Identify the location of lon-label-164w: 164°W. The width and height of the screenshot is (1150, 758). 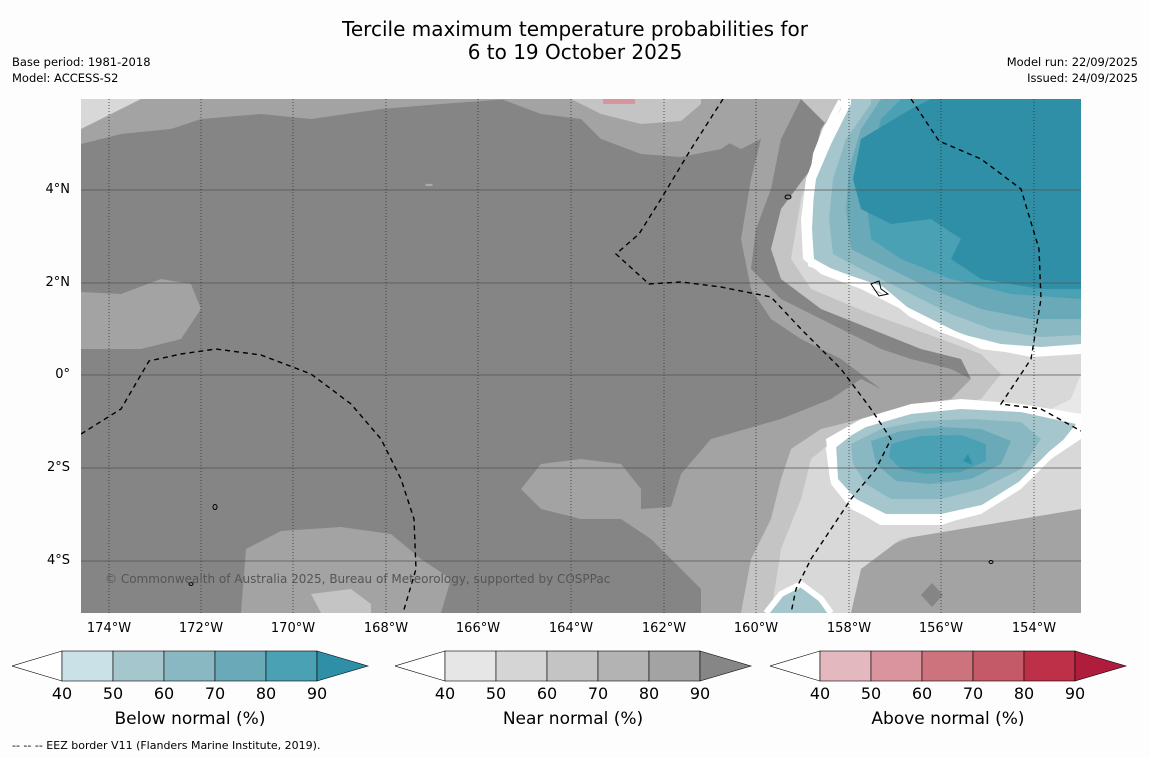
(571, 628).